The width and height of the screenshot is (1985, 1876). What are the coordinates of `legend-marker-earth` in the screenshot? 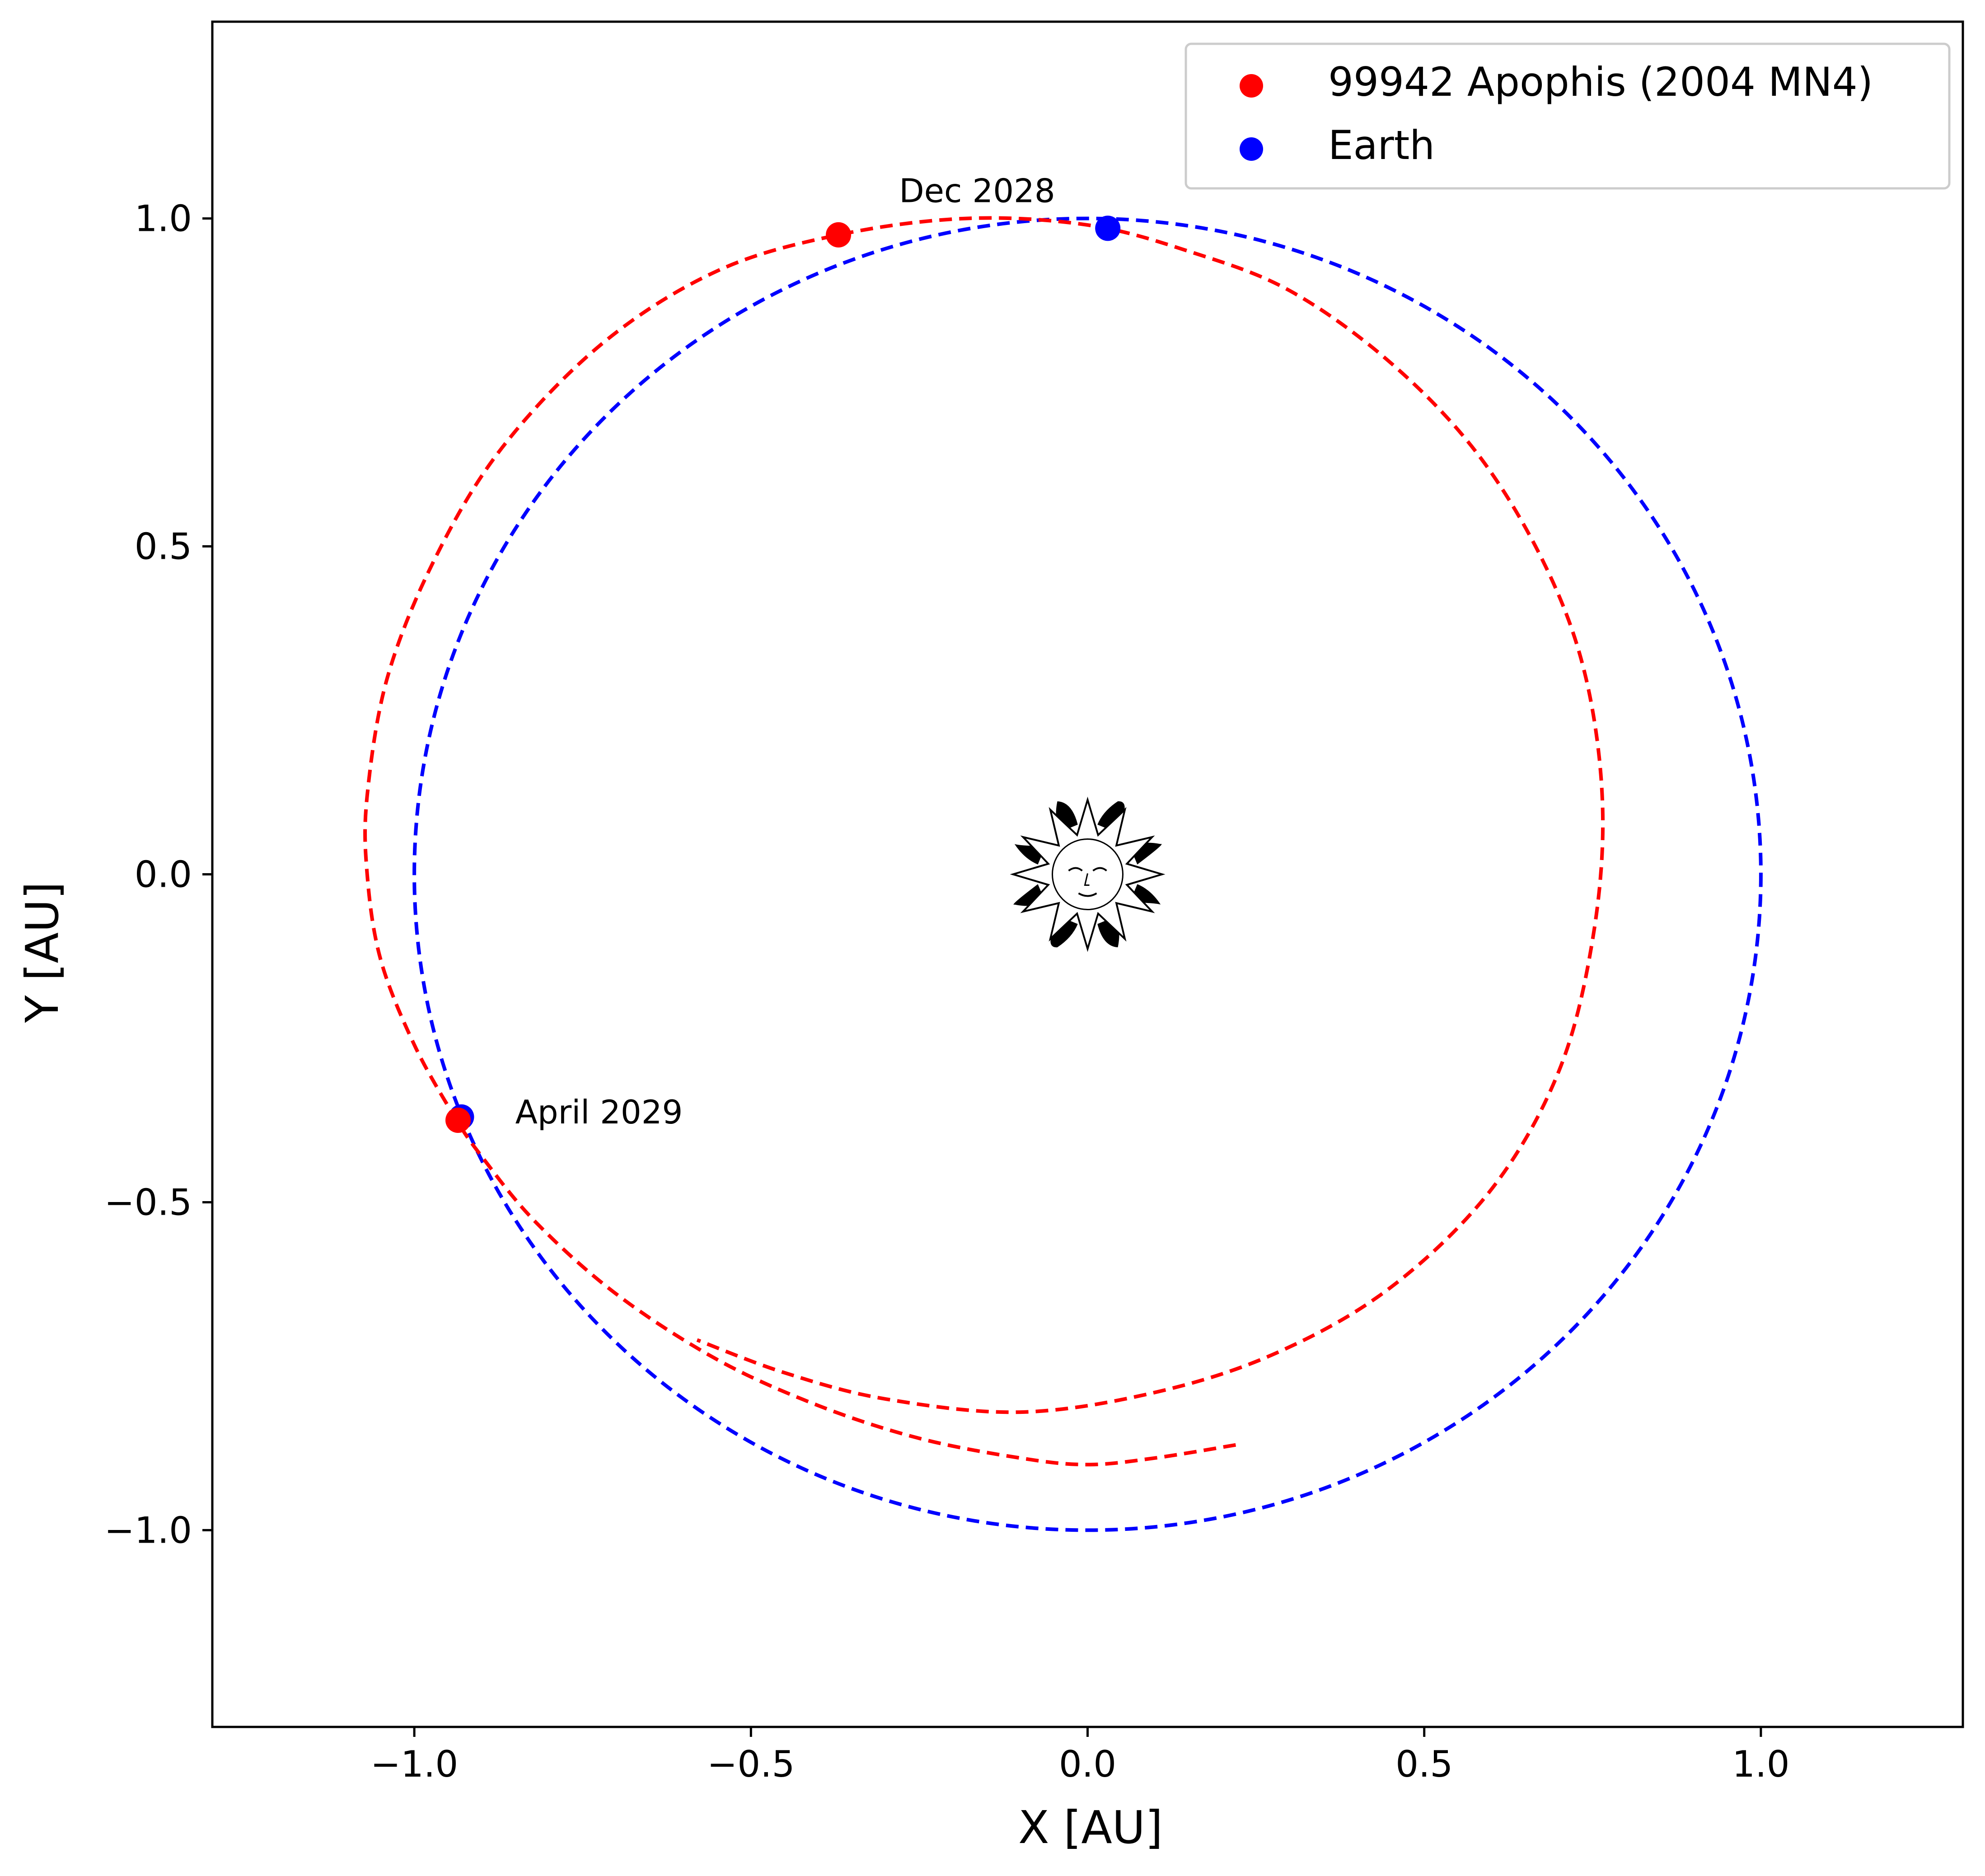 It's located at (1251, 149).